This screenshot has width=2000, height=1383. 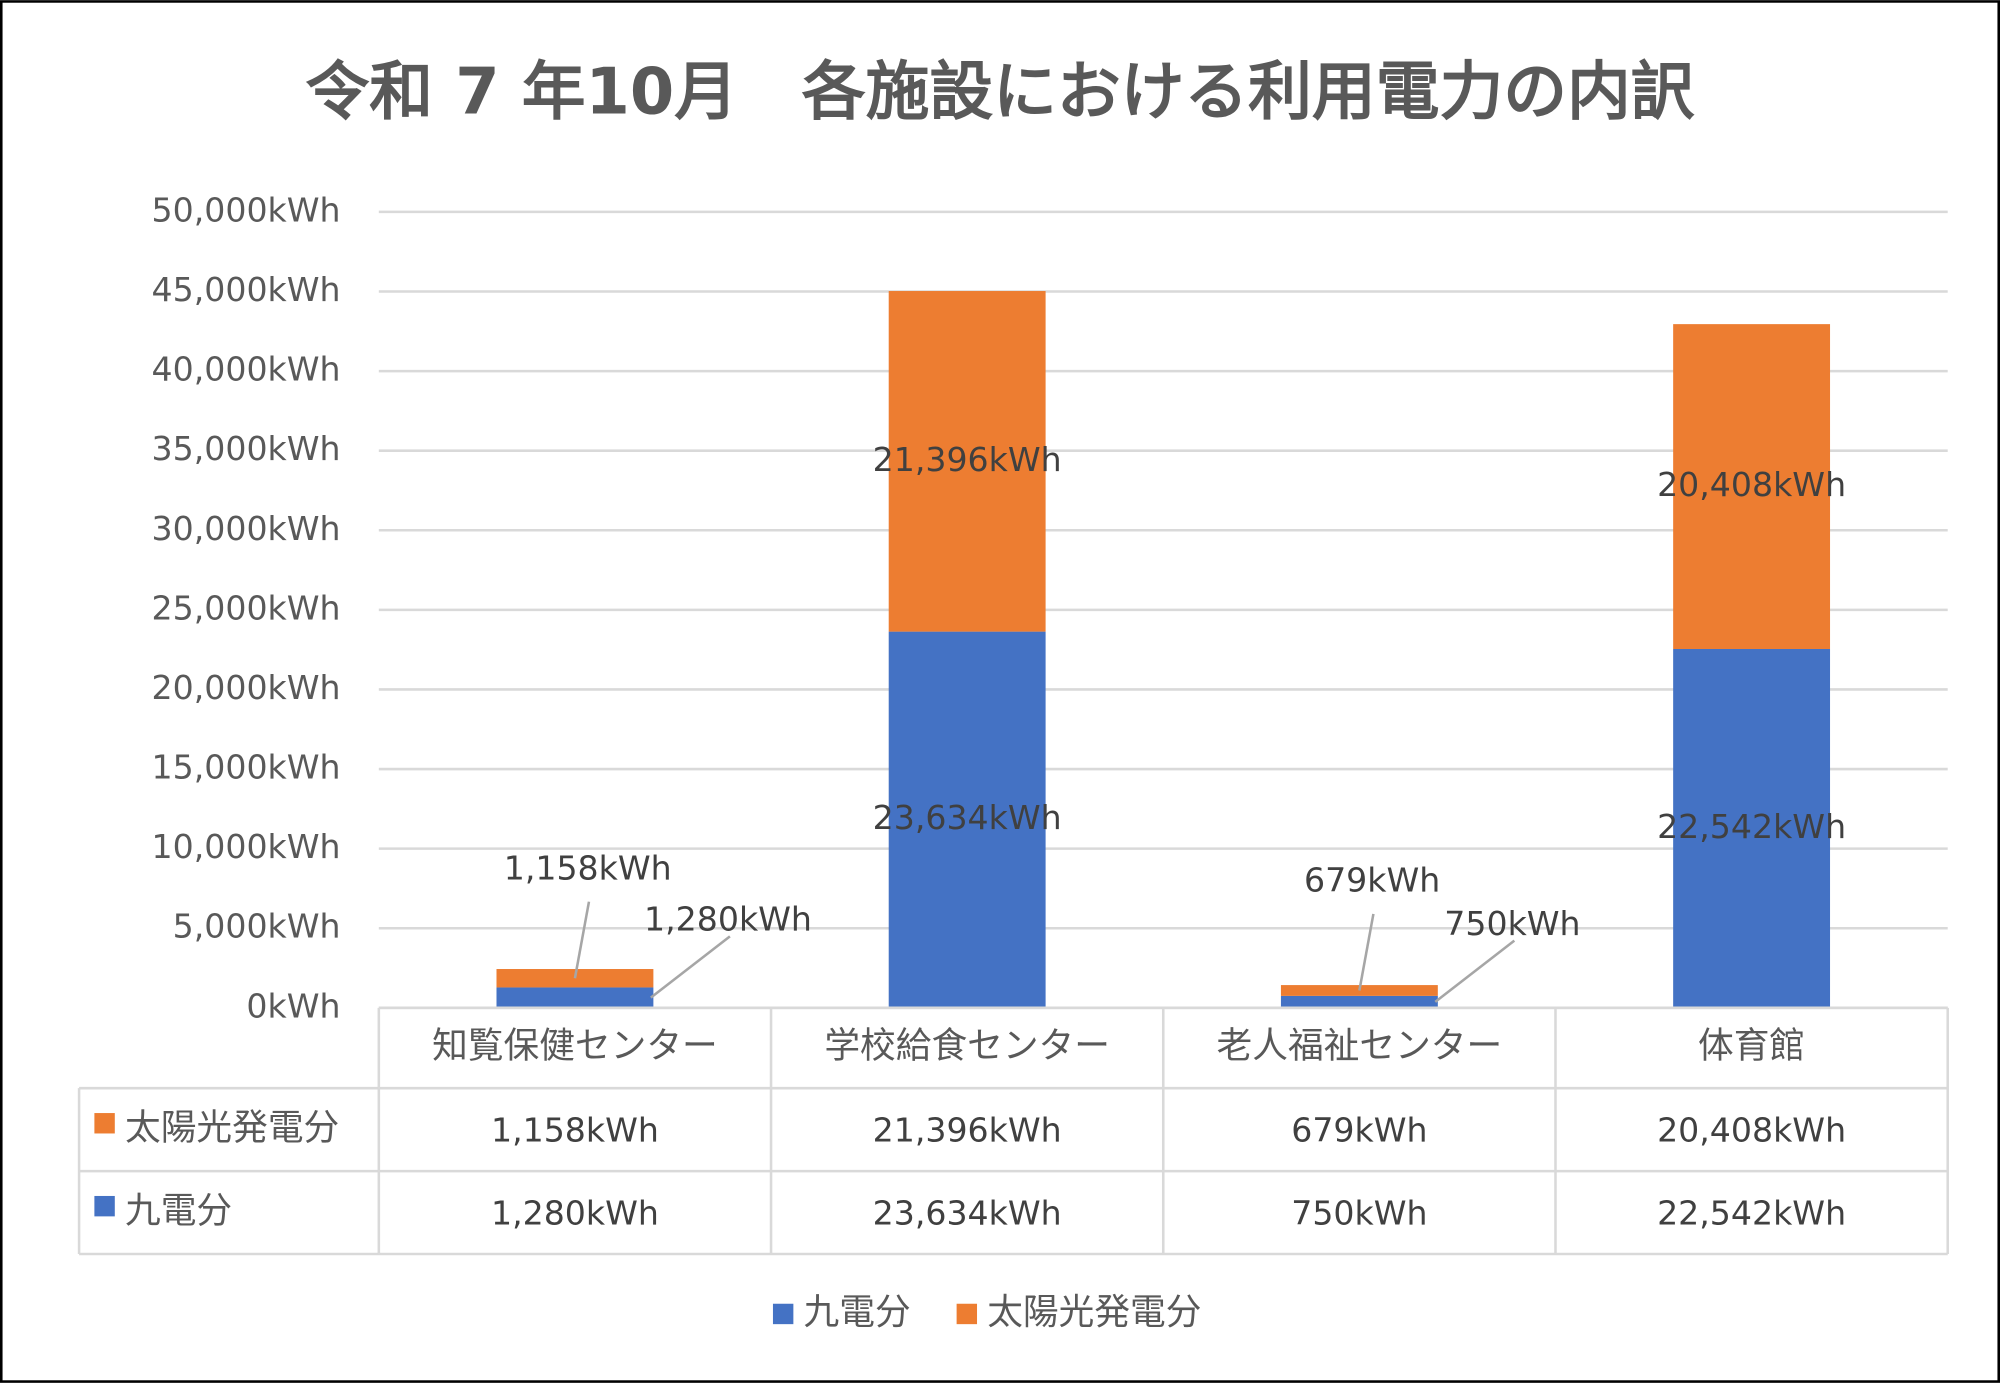 What do you see at coordinates (575, 1045) in the screenshot?
I see `x-tick-label: 知覧保健センター` at bounding box center [575, 1045].